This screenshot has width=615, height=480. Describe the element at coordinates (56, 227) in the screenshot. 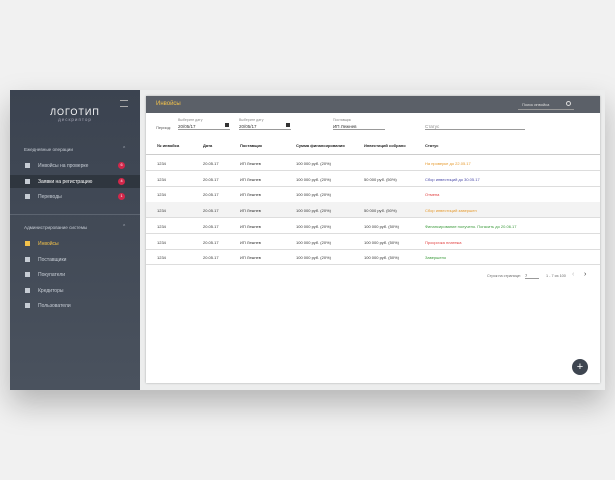

I see `section-title: Администрирование системы` at that location.